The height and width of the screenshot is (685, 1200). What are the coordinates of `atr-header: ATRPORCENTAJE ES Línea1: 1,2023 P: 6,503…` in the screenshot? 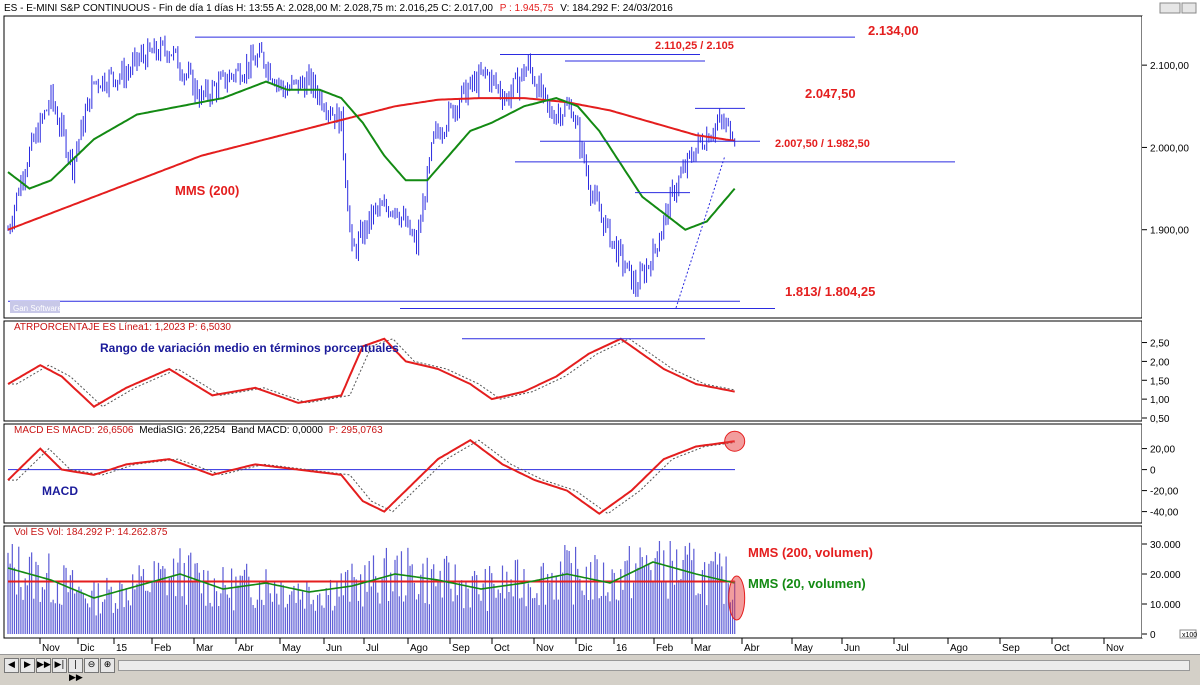 It's located at (122, 327).